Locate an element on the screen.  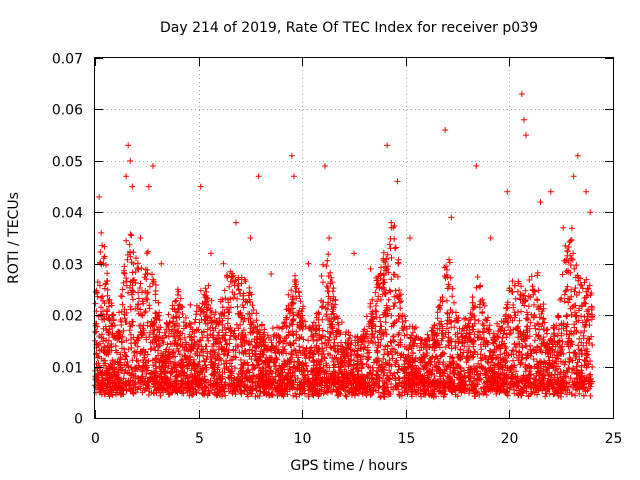
y-axis-label: ROTI / TECUs is located at coordinates (14, 238).